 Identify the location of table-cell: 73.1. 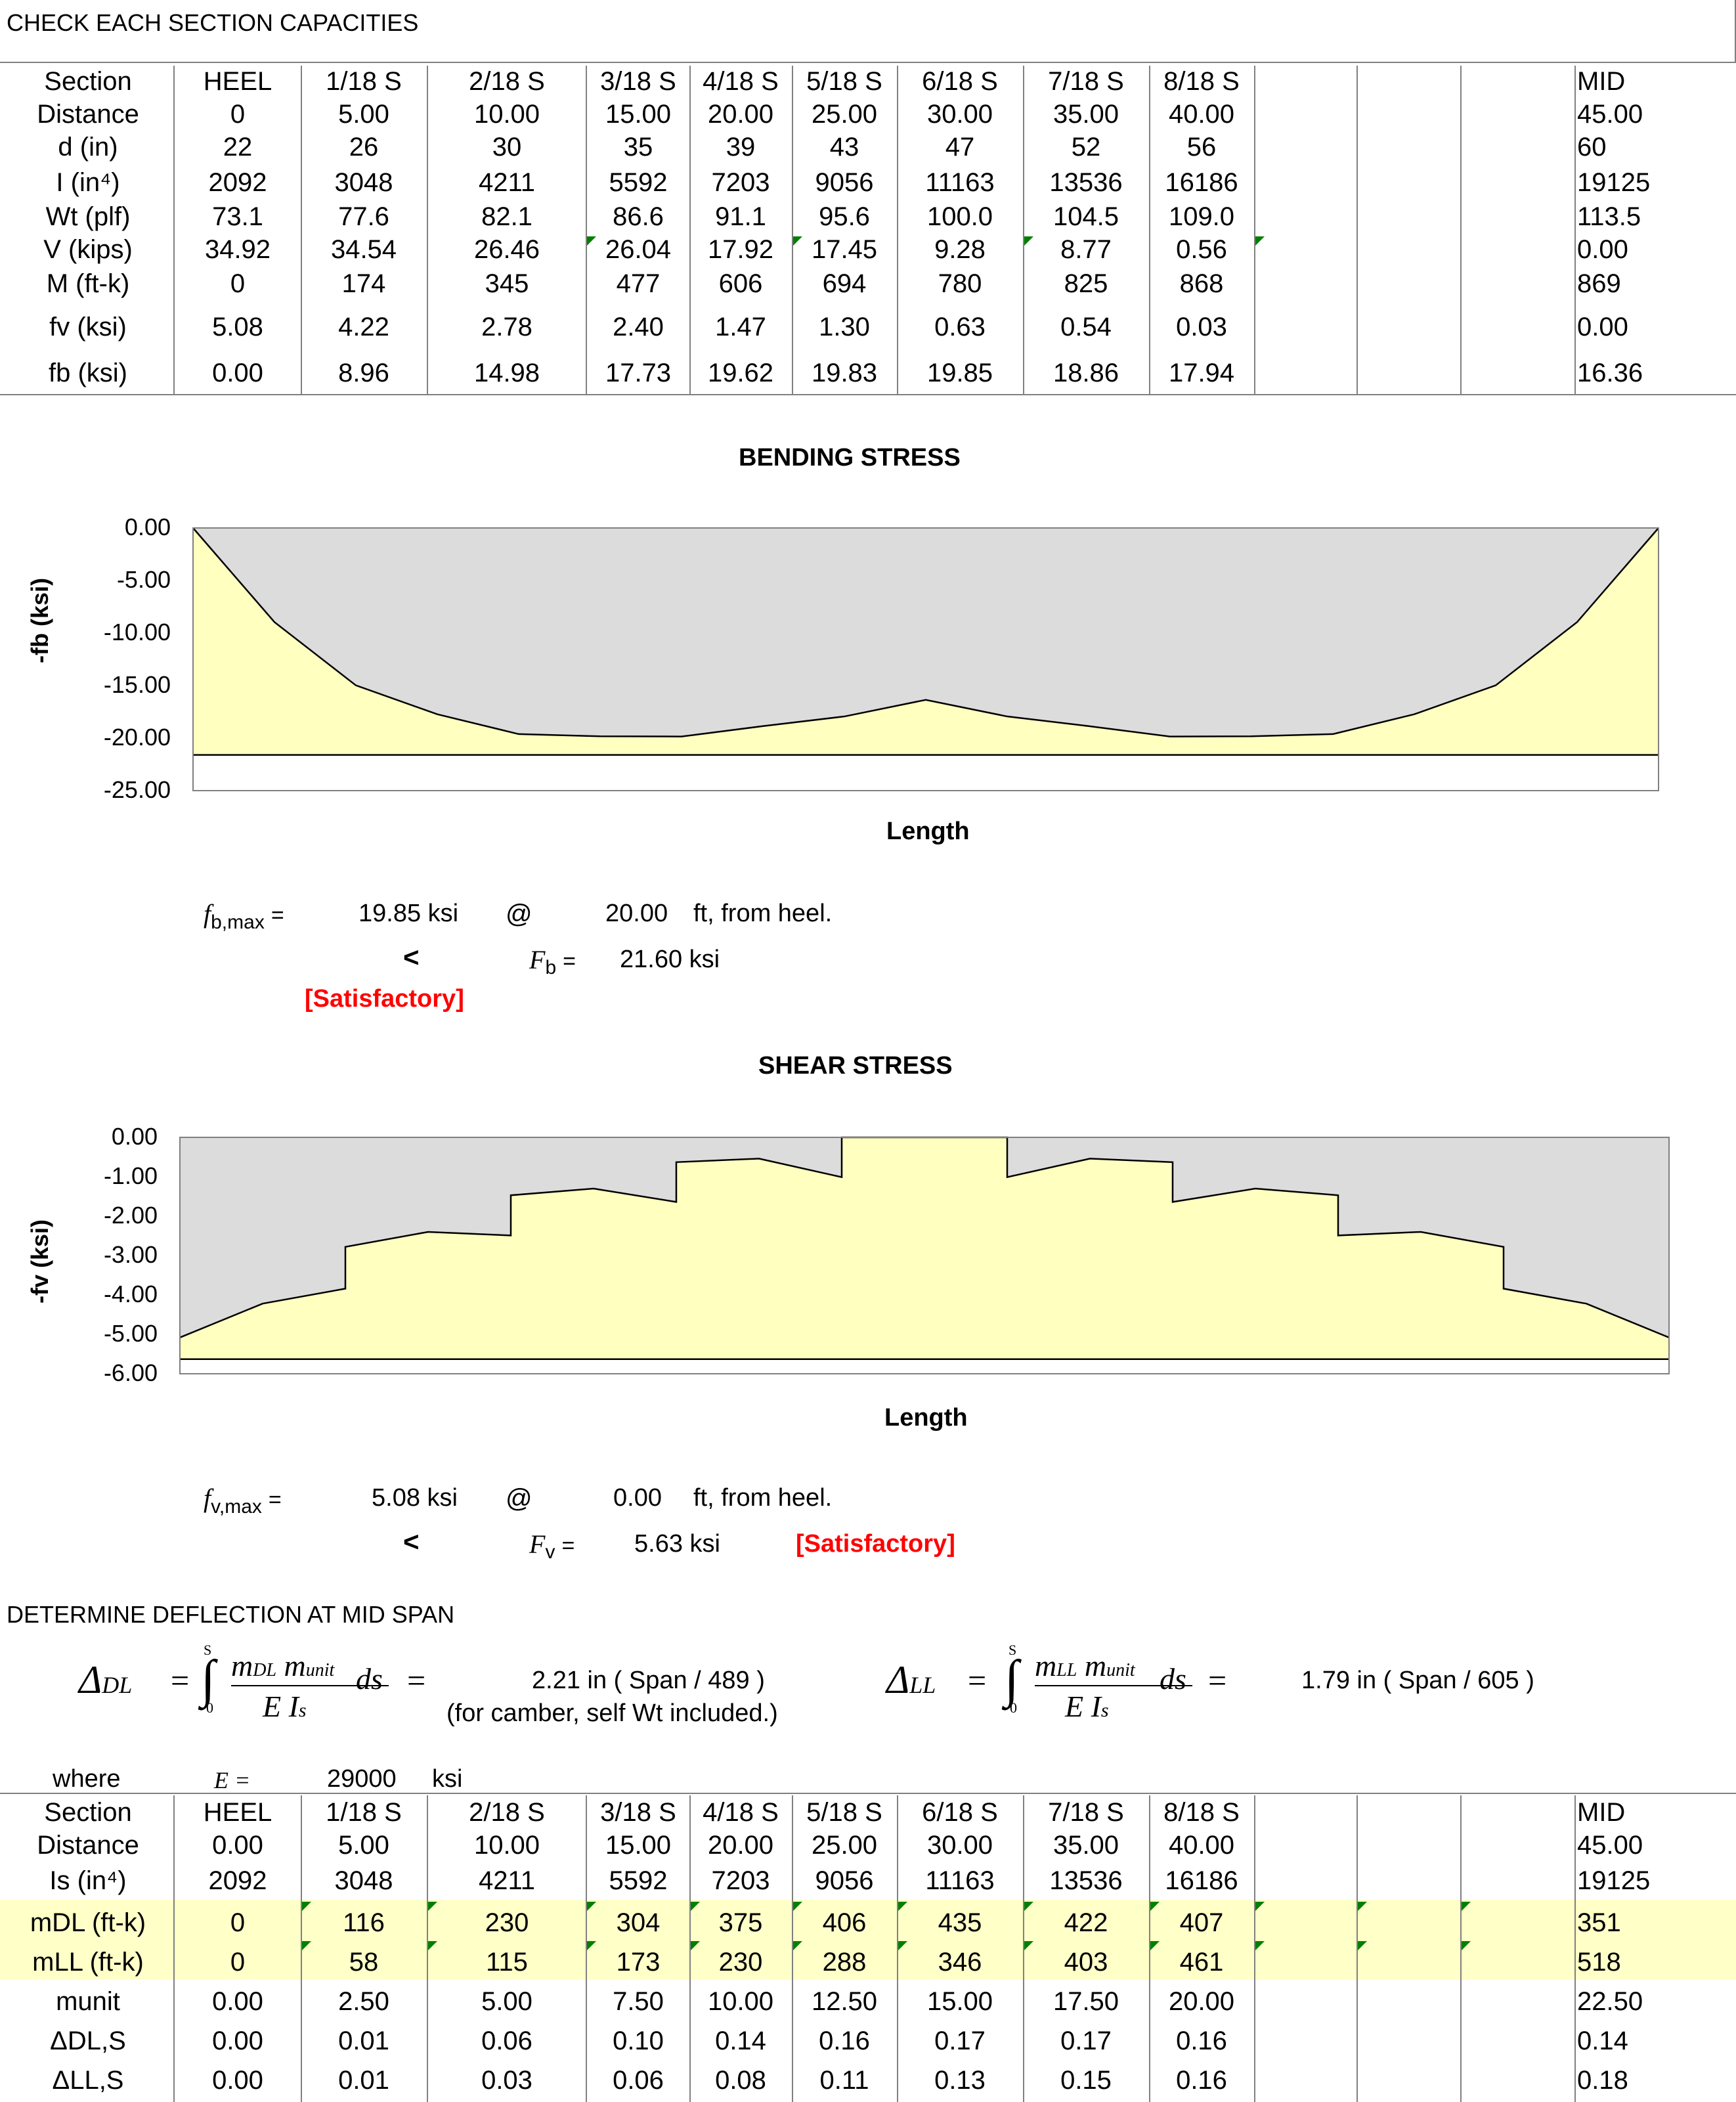
(237, 216).